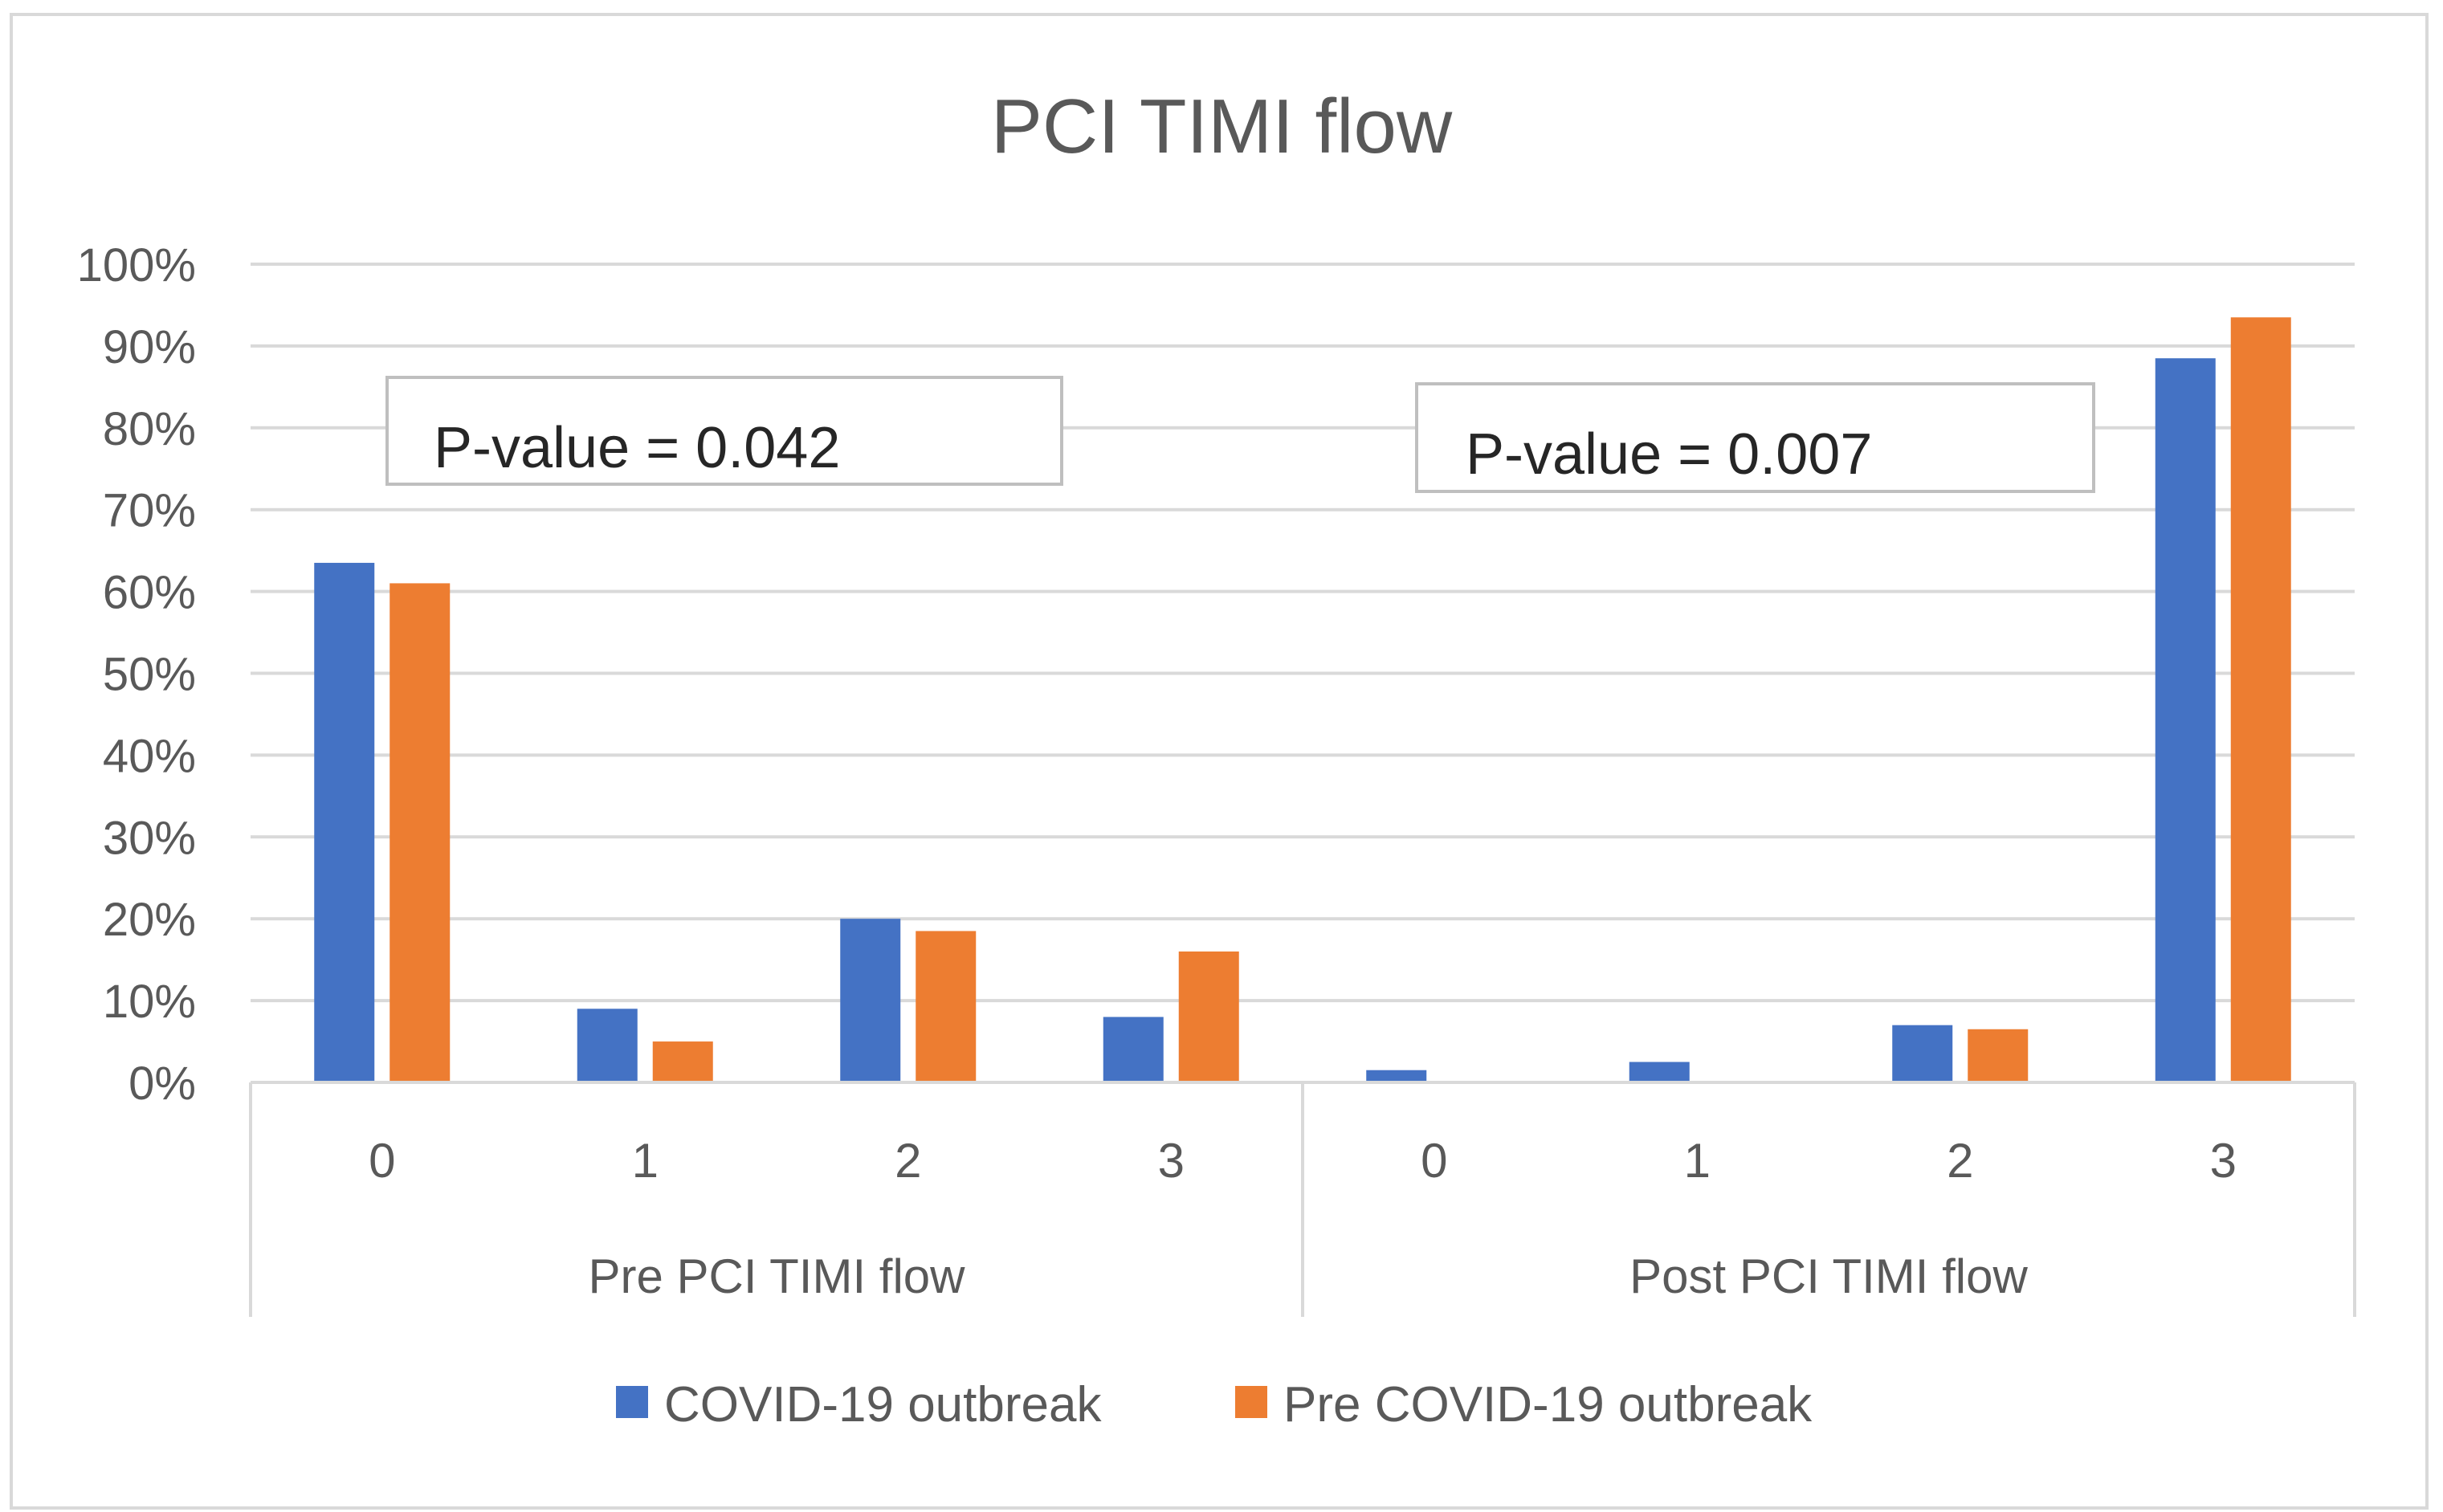  I want to click on p-value-box: P-value = 0.042, so click(724, 431).